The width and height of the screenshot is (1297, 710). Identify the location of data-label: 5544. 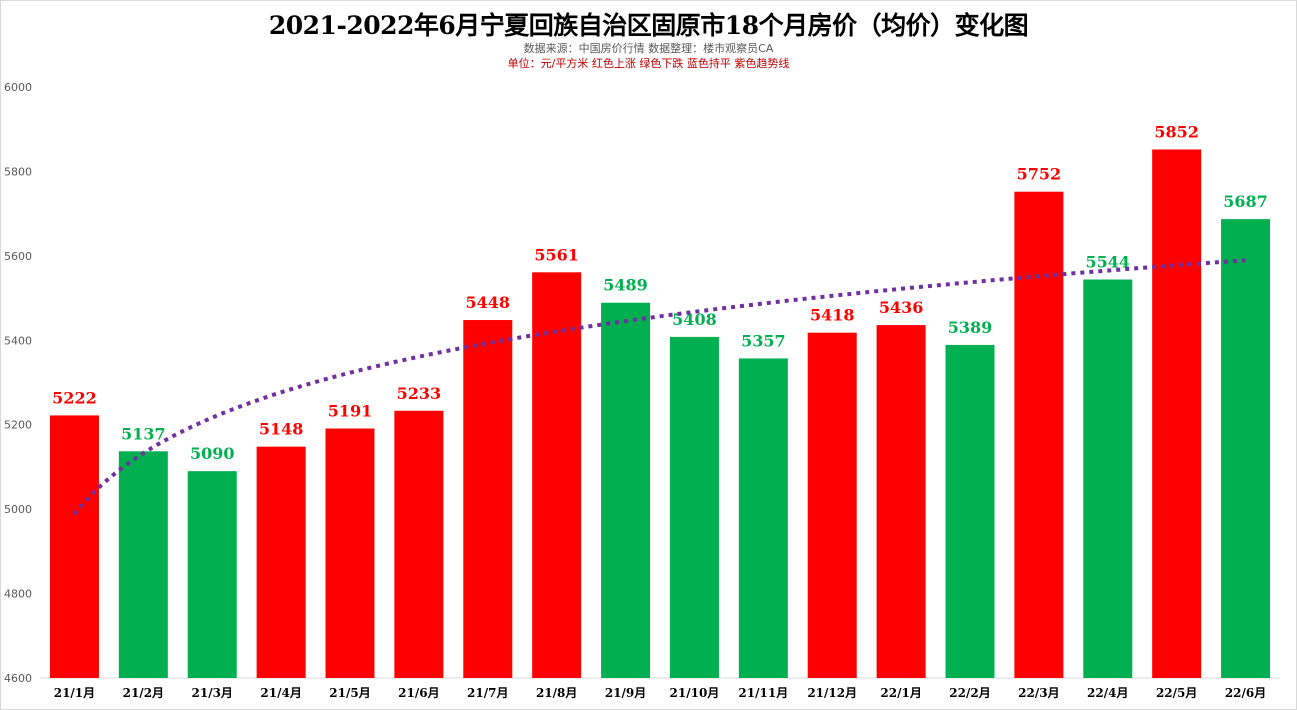
(1108, 261).